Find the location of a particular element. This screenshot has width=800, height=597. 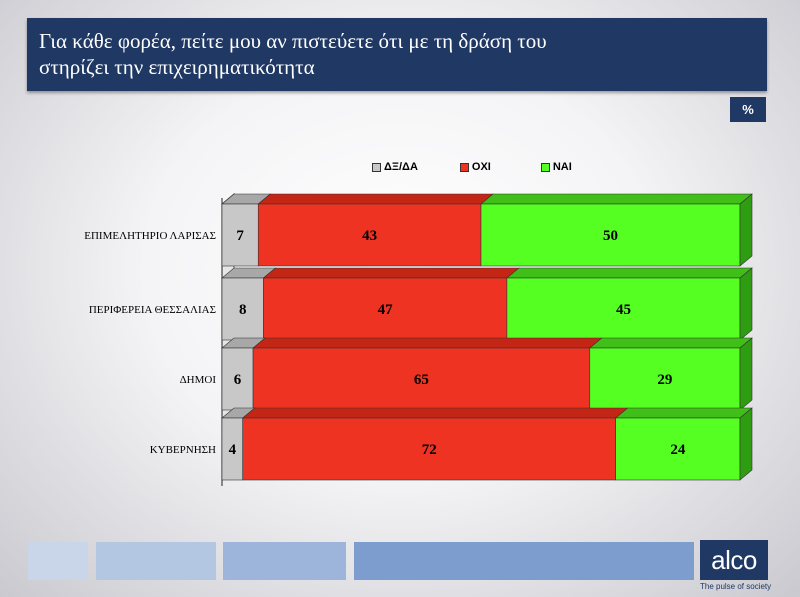

data-label: 47 is located at coordinates (386, 310).